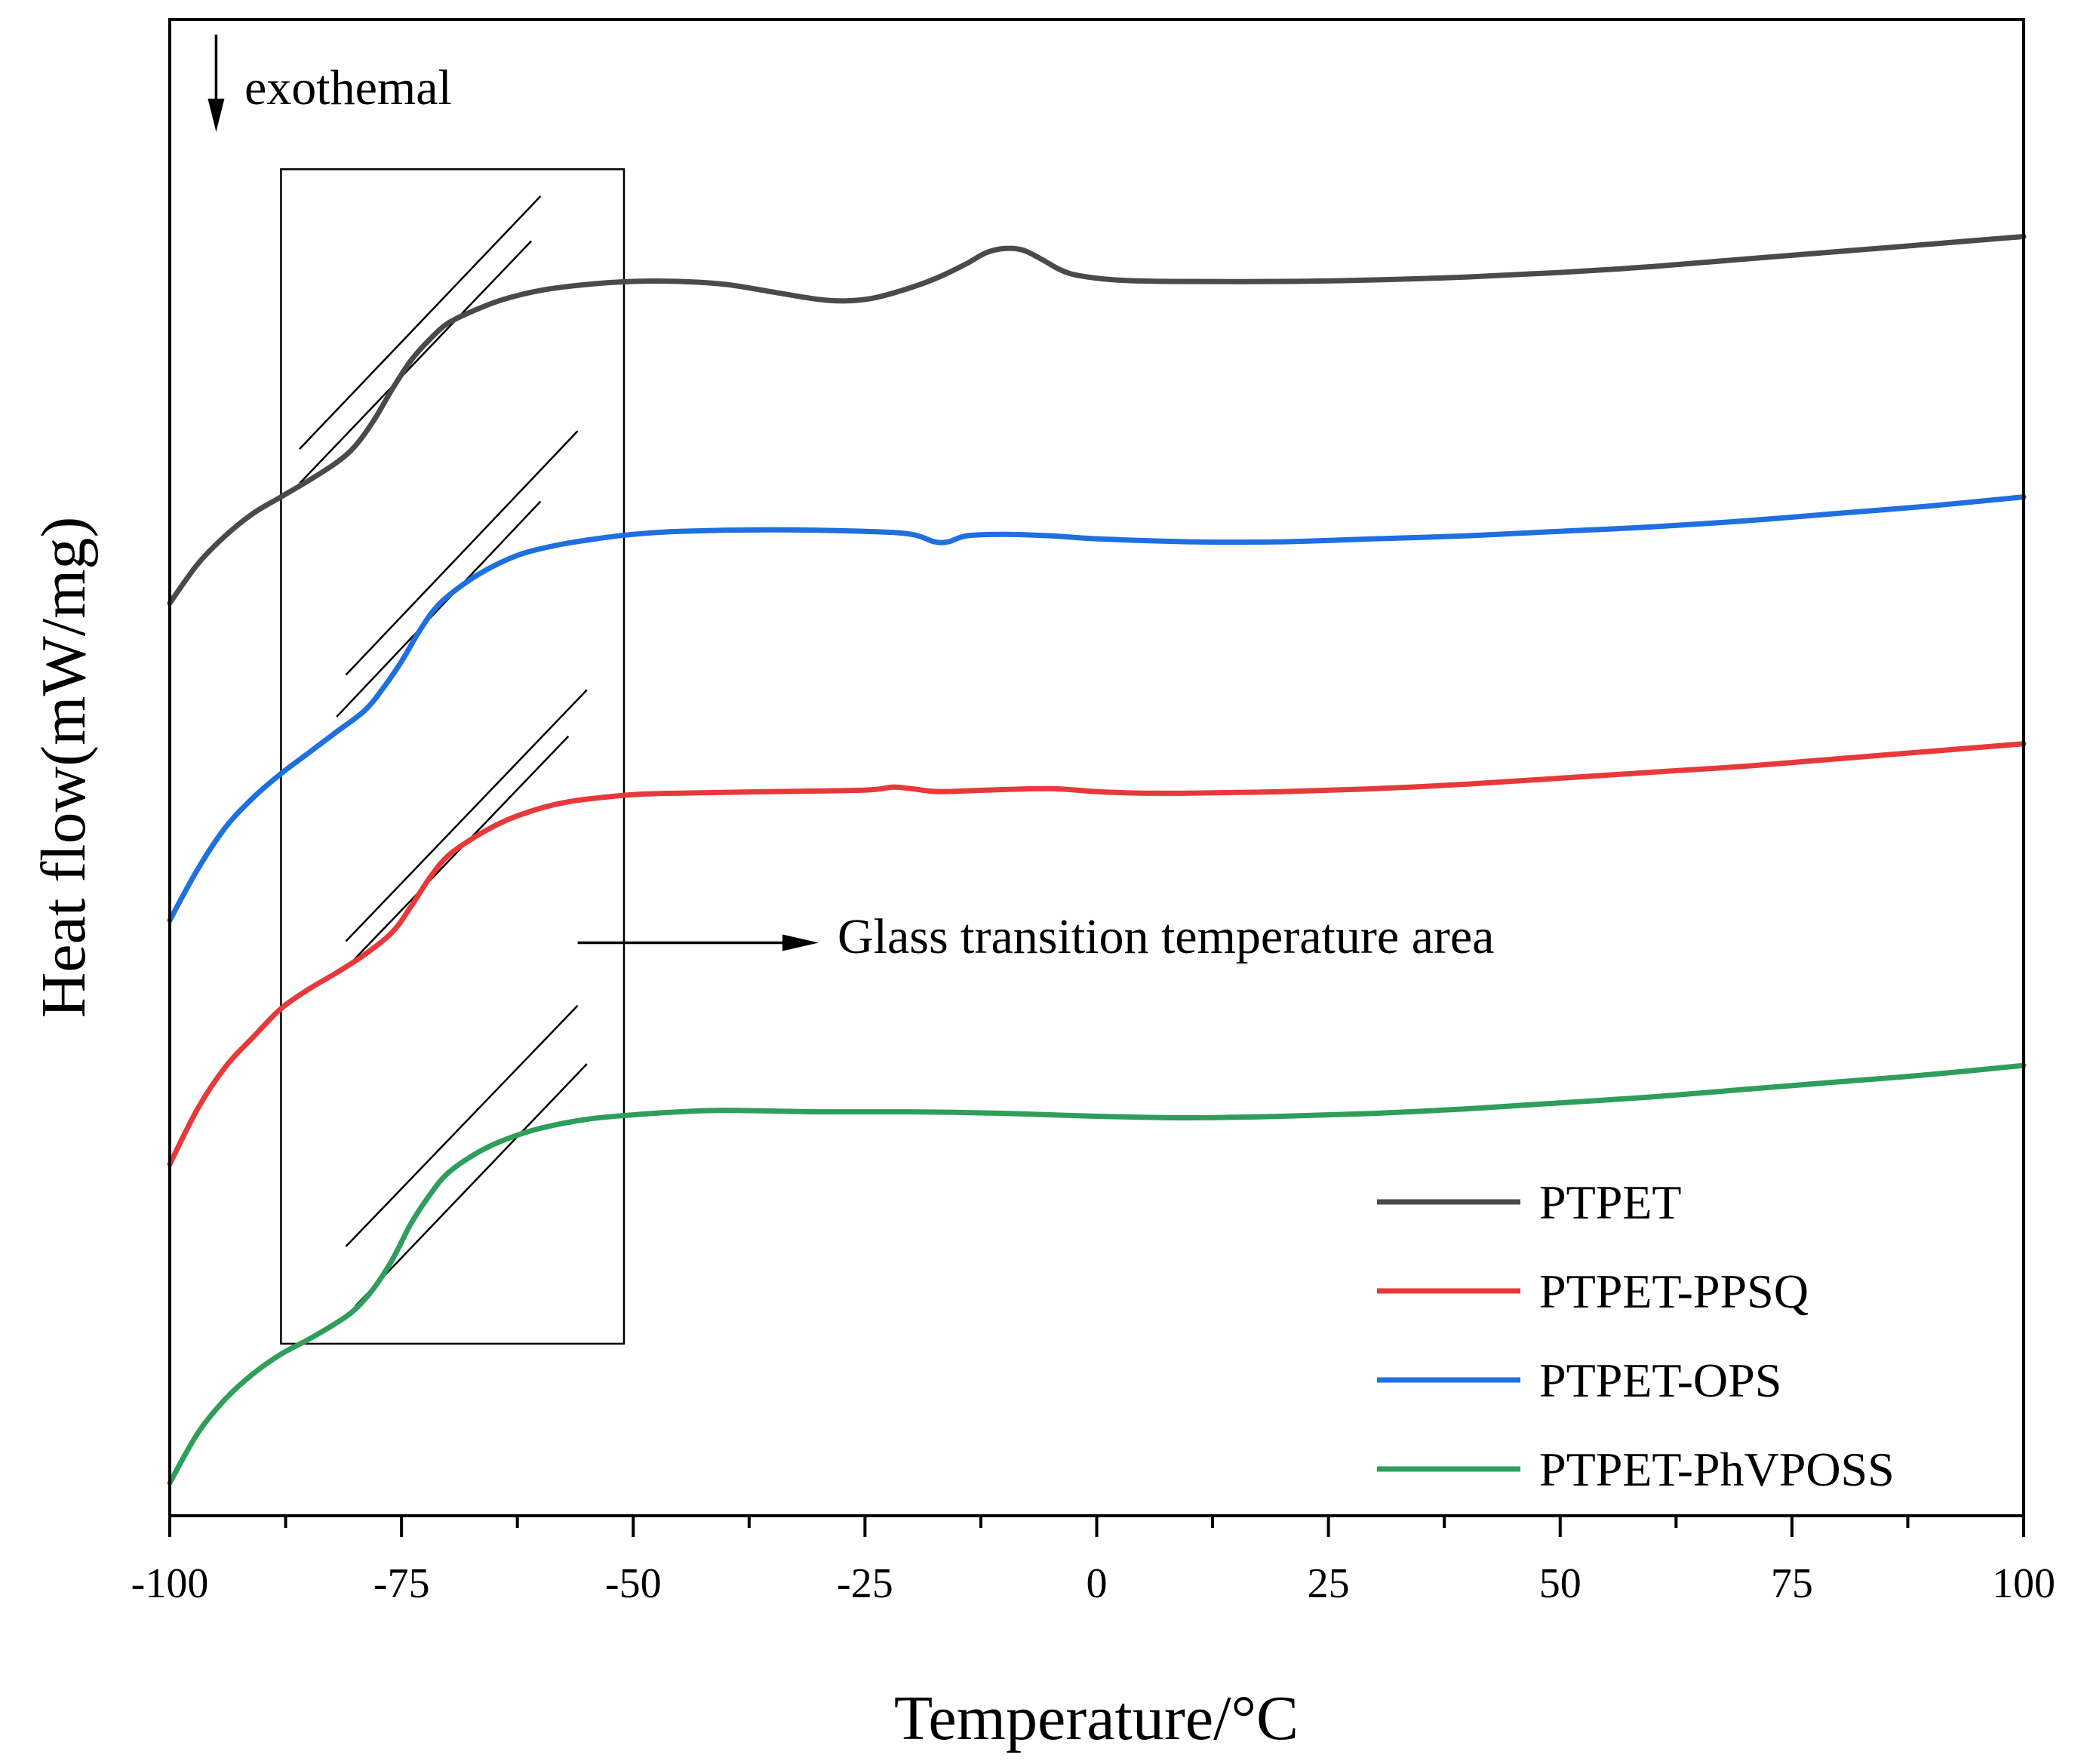  I want to click on glass-transition-area-label: Glass transition temperature area, so click(1166, 936).